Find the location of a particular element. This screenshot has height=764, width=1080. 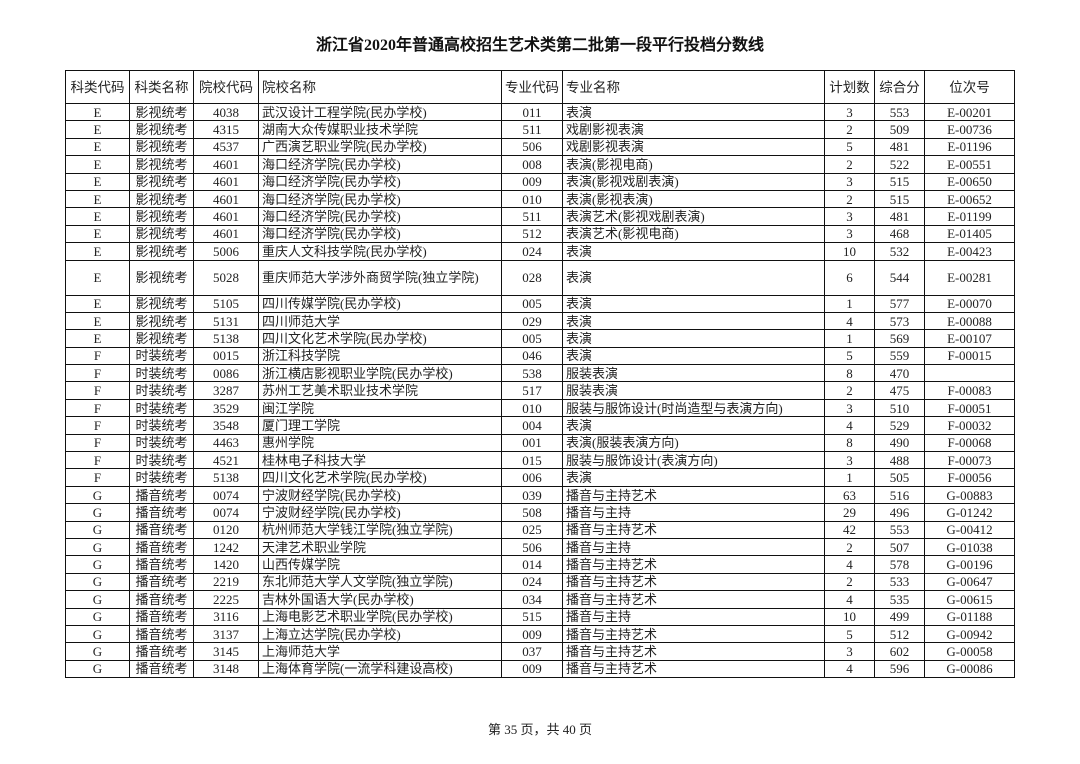

header-category-code: 科类代码 is located at coordinates (97, 87).